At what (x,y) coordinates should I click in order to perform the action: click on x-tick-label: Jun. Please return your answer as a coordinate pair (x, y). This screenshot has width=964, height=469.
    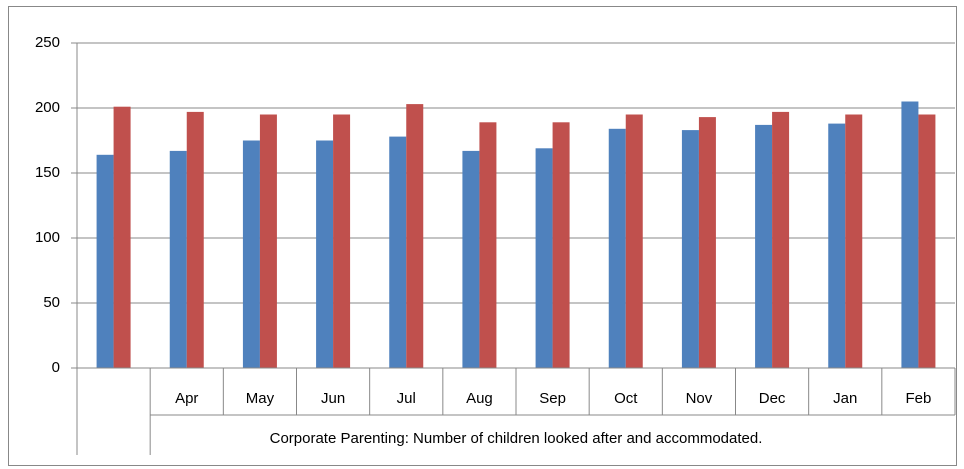
    Looking at the image, I should click on (333, 398).